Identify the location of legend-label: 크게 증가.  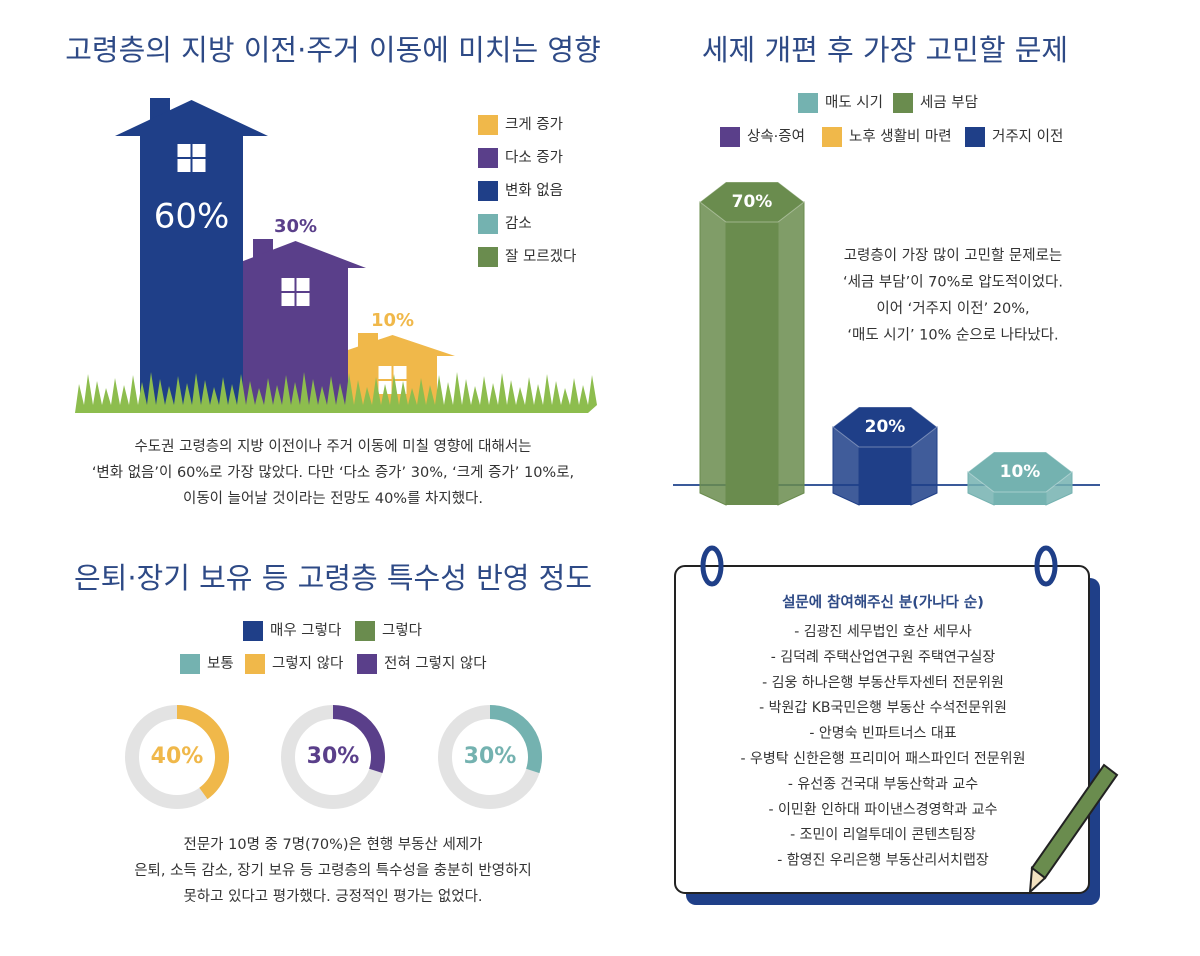
(534, 124).